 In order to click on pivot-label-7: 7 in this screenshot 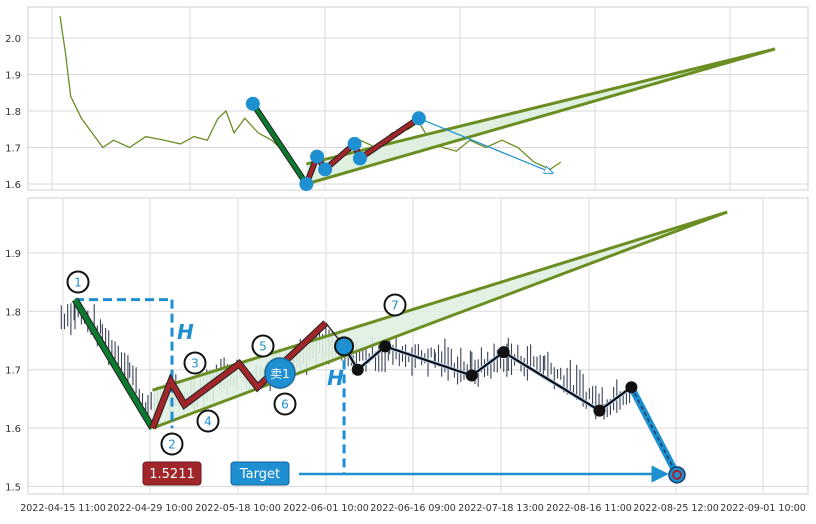, I will do `click(395, 306)`.